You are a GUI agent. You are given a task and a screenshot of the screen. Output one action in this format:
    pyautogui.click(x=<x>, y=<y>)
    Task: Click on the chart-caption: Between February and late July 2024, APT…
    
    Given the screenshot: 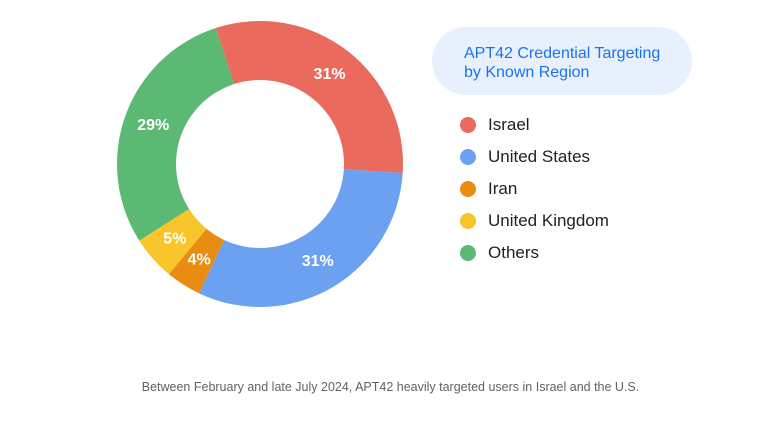 What is the action you would take?
    pyautogui.click(x=390, y=387)
    